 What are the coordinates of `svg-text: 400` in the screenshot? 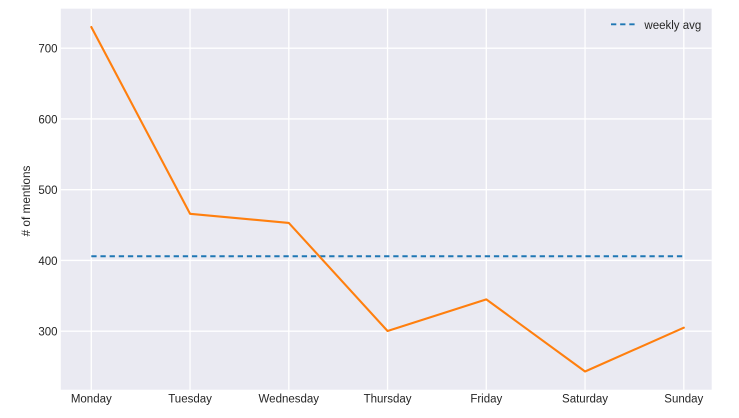 It's located at (47, 262).